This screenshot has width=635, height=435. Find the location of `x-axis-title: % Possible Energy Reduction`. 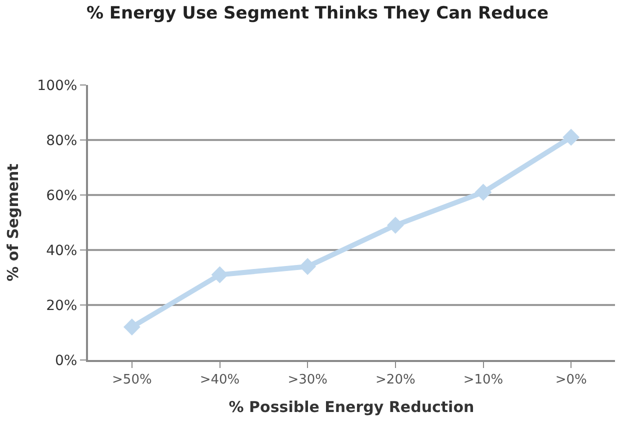

x-axis-title: % Possible Energy Reduction is located at coordinates (351, 407).